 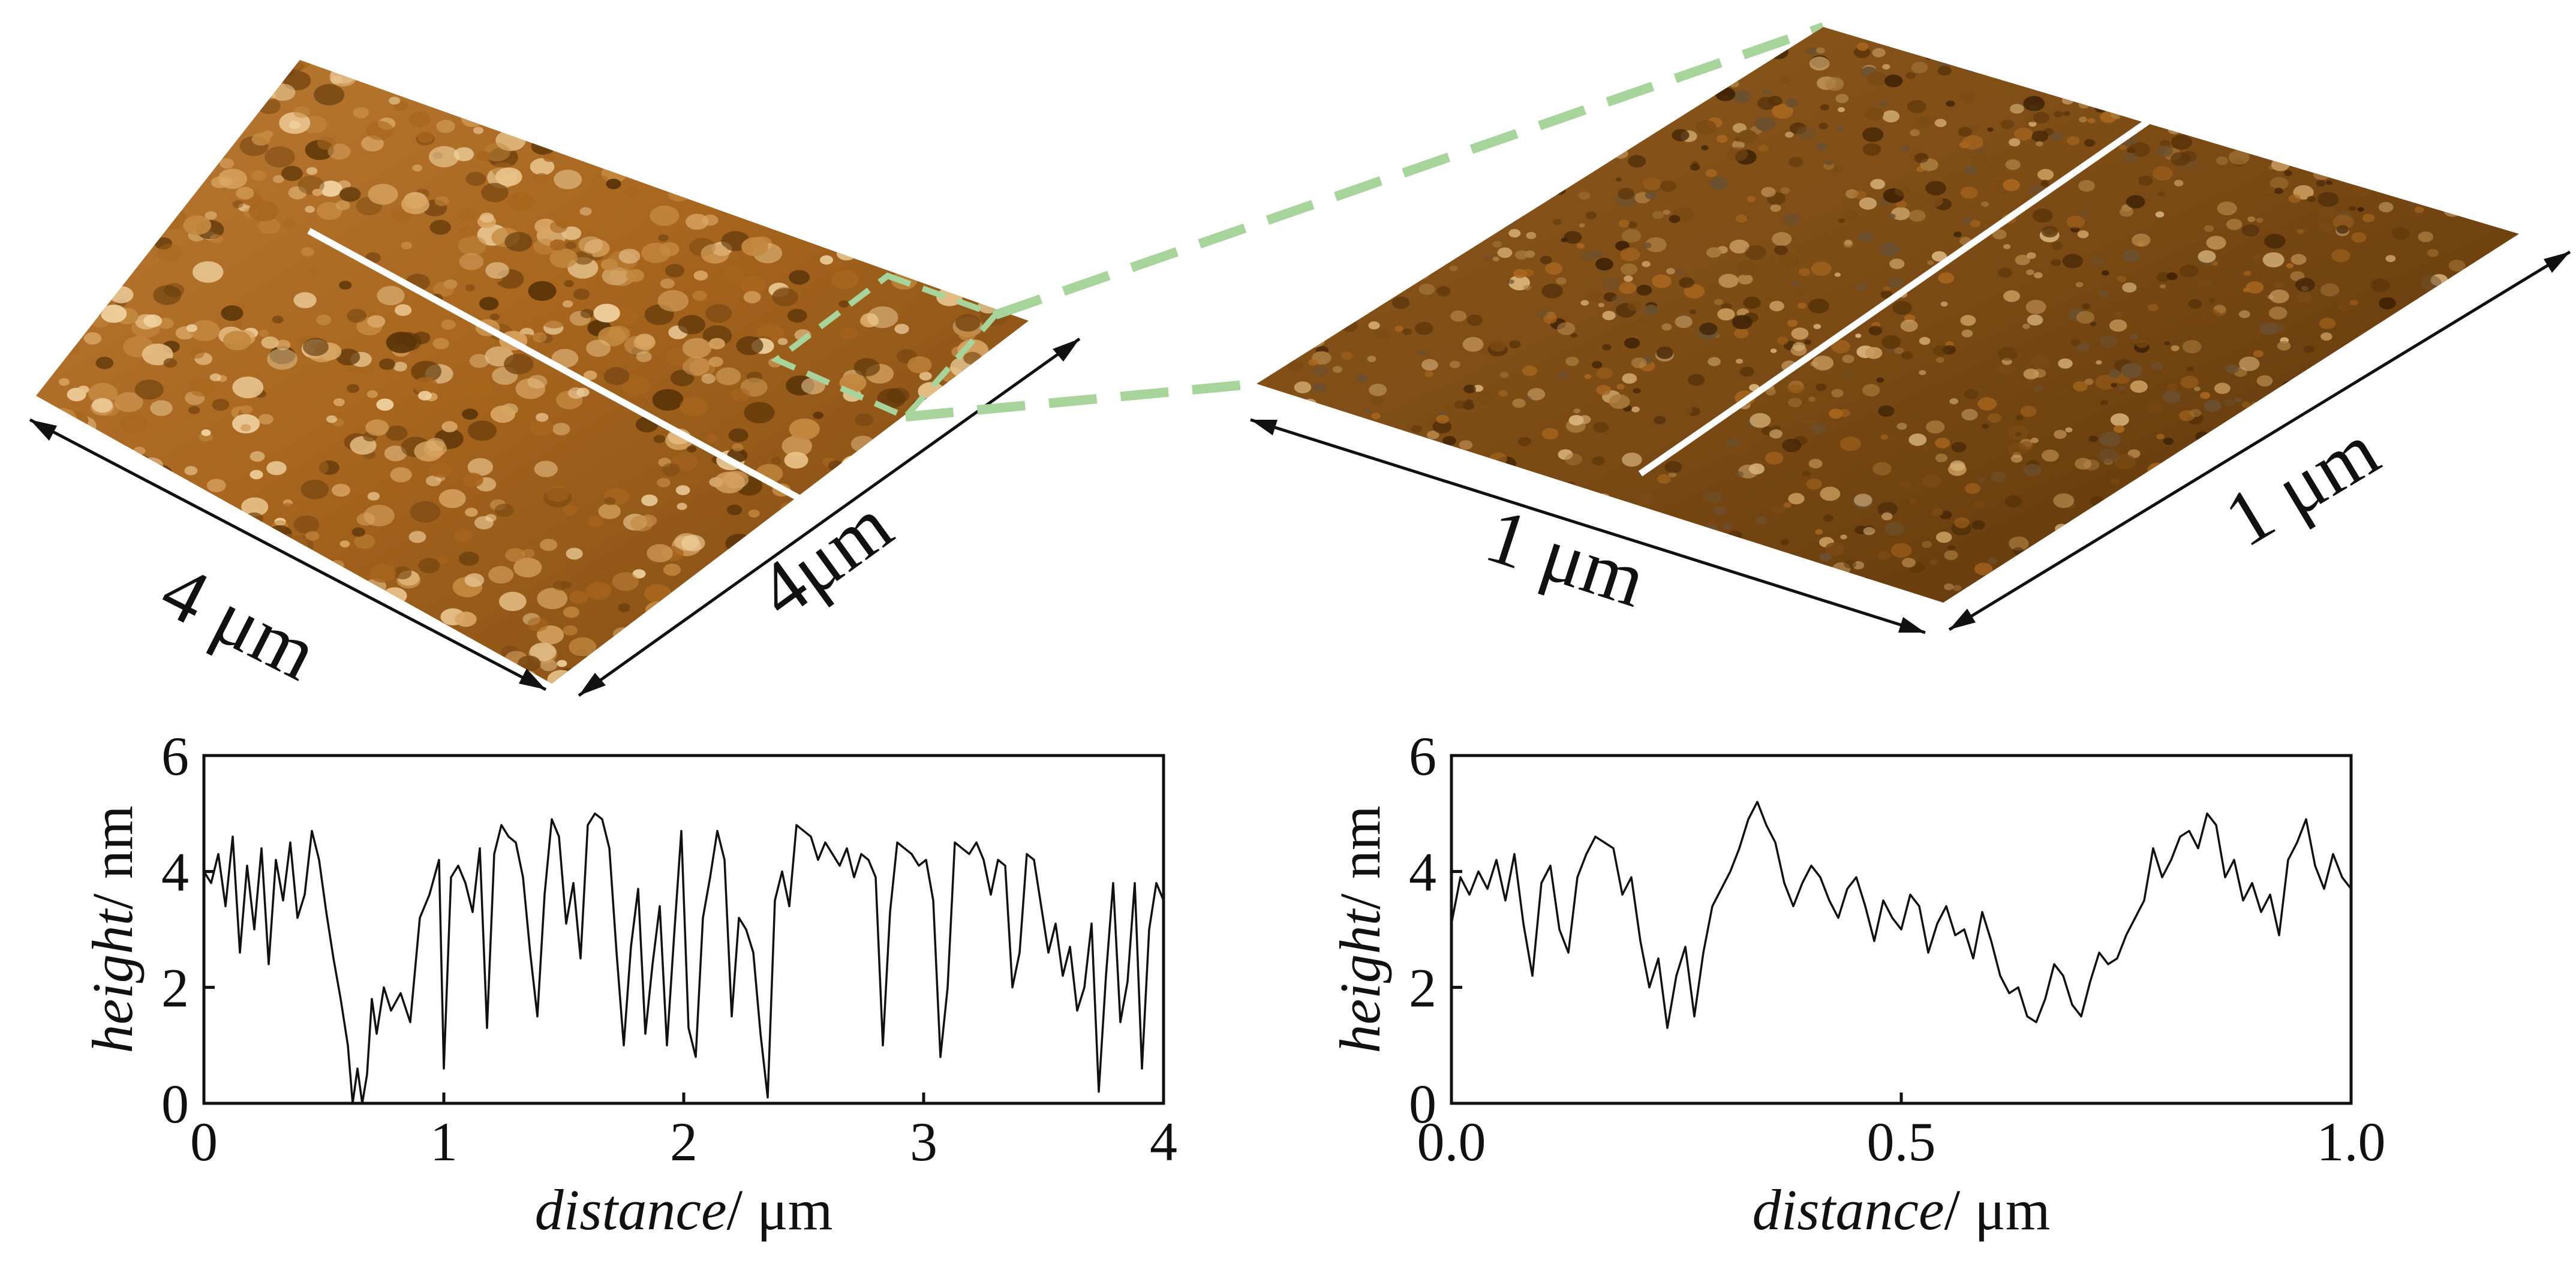 I want to click on y-tick-label: 4, so click(x=175, y=871).